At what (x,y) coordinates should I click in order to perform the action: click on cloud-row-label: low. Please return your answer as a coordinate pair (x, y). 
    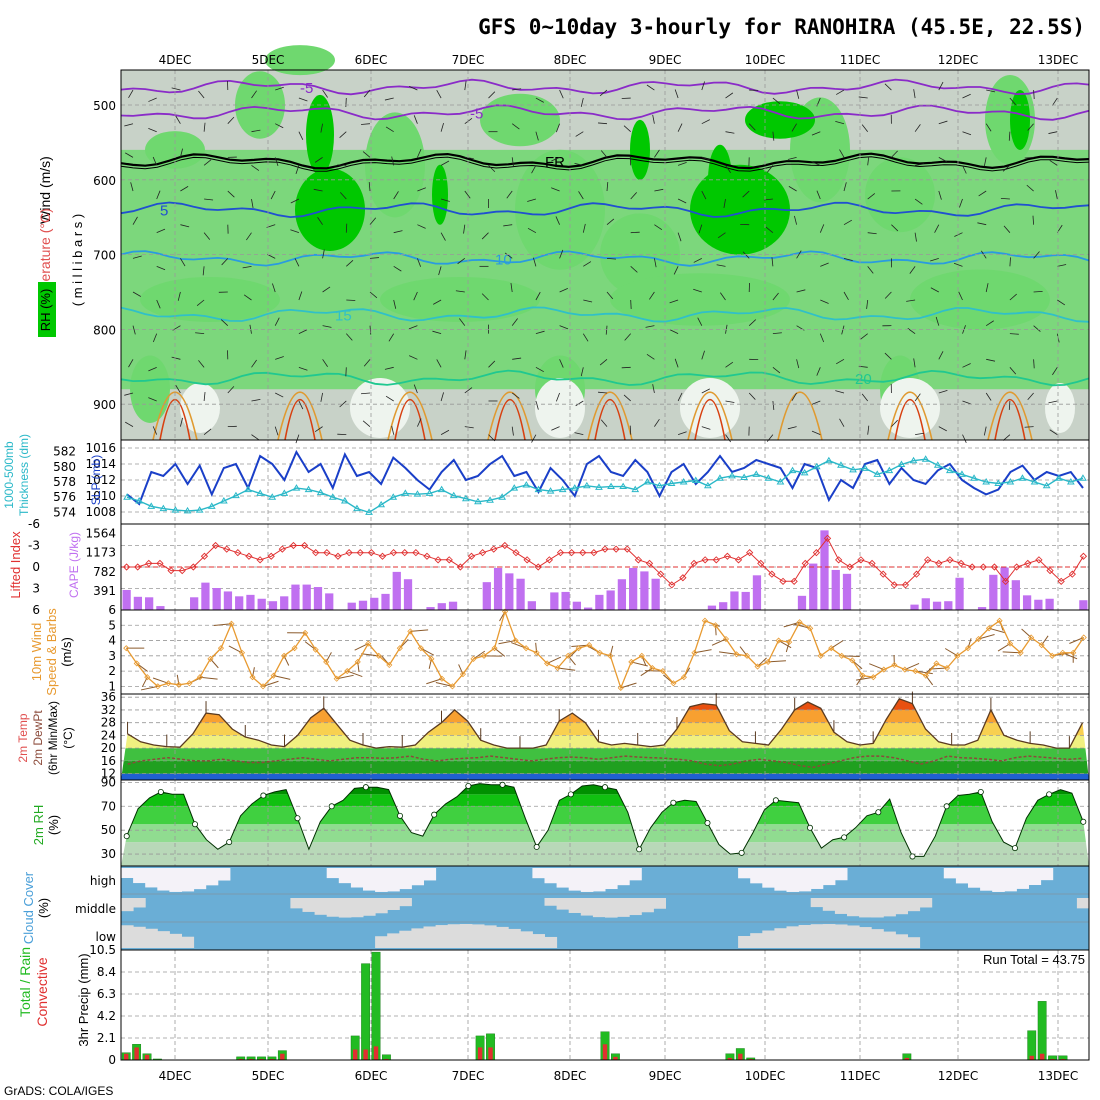
    Looking at the image, I should click on (106, 937).